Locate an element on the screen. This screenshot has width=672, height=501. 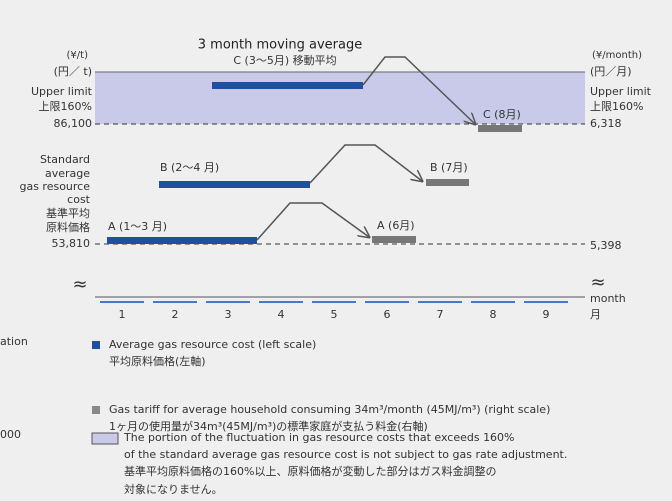
month-label: 1 is located at coordinates (122, 314).